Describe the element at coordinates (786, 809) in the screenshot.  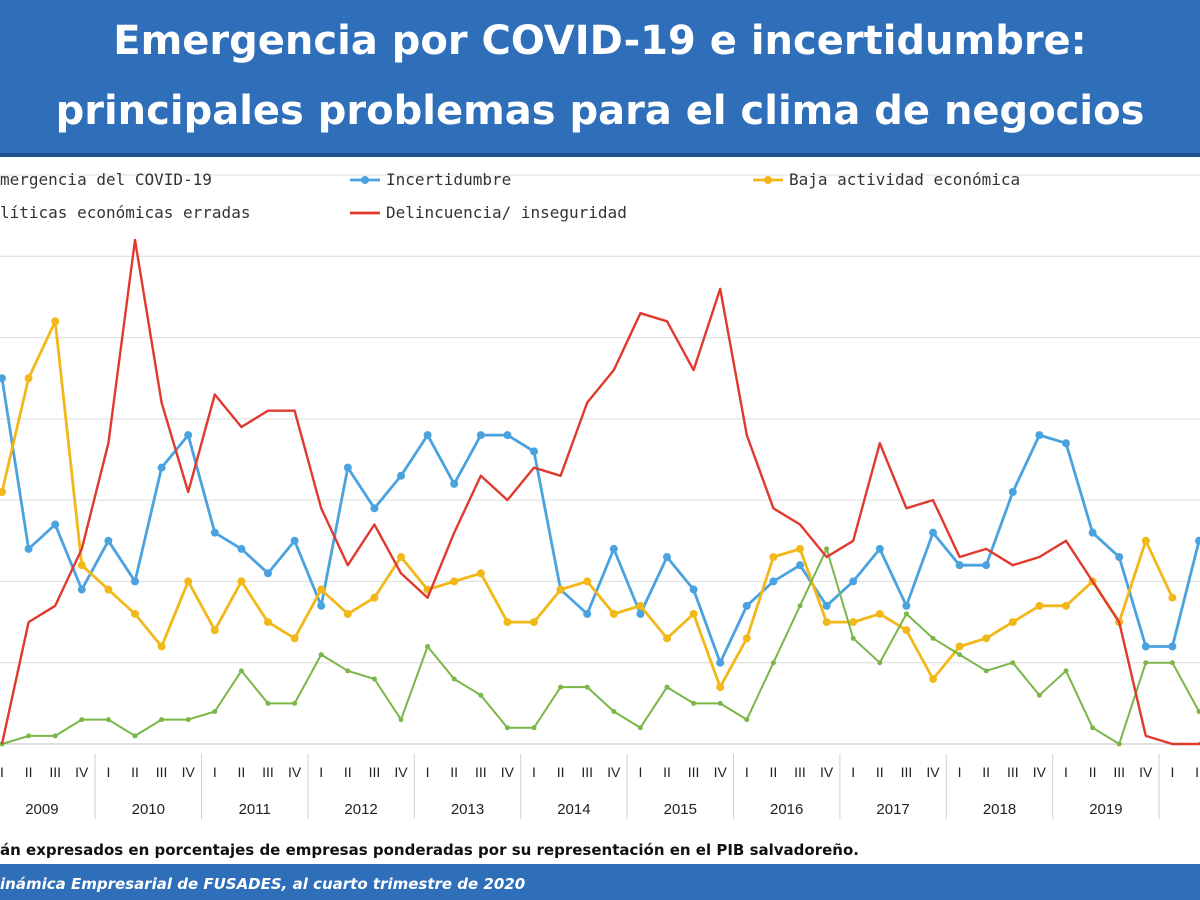
I see `year-label: 2016` at that location.